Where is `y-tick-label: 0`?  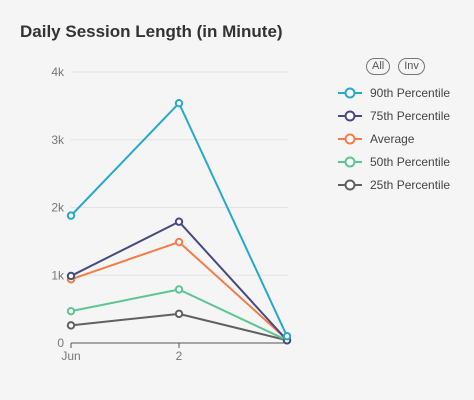
y-tick-label: 0 is located at coordinates (60, 343).